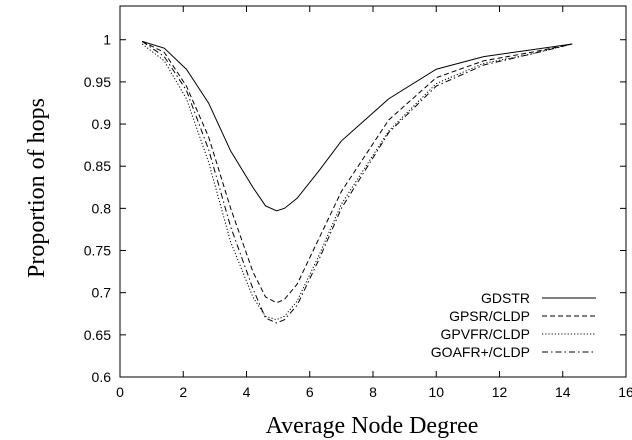  What do you see at coordinates (97, 82) in the screenshot?
I see `y-tick-label: 0.95` at bounding box center [97, 82].